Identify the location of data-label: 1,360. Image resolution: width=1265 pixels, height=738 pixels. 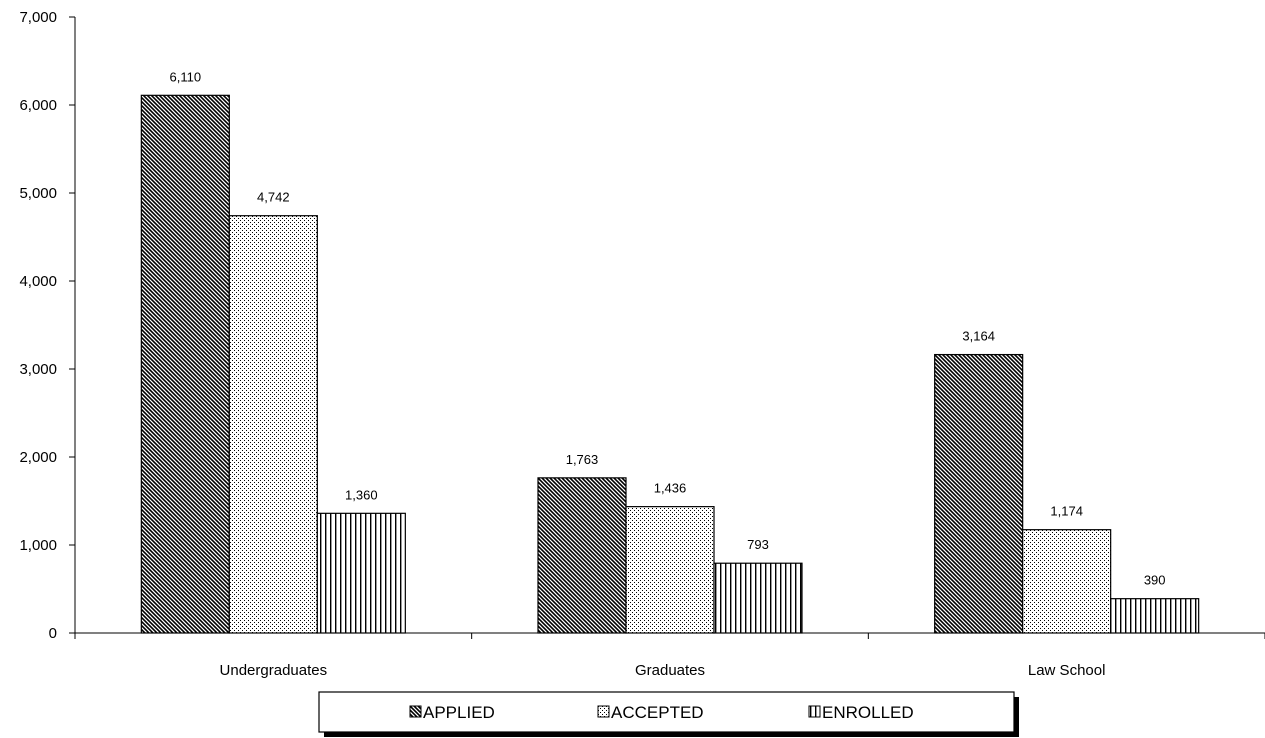
(361, 494).